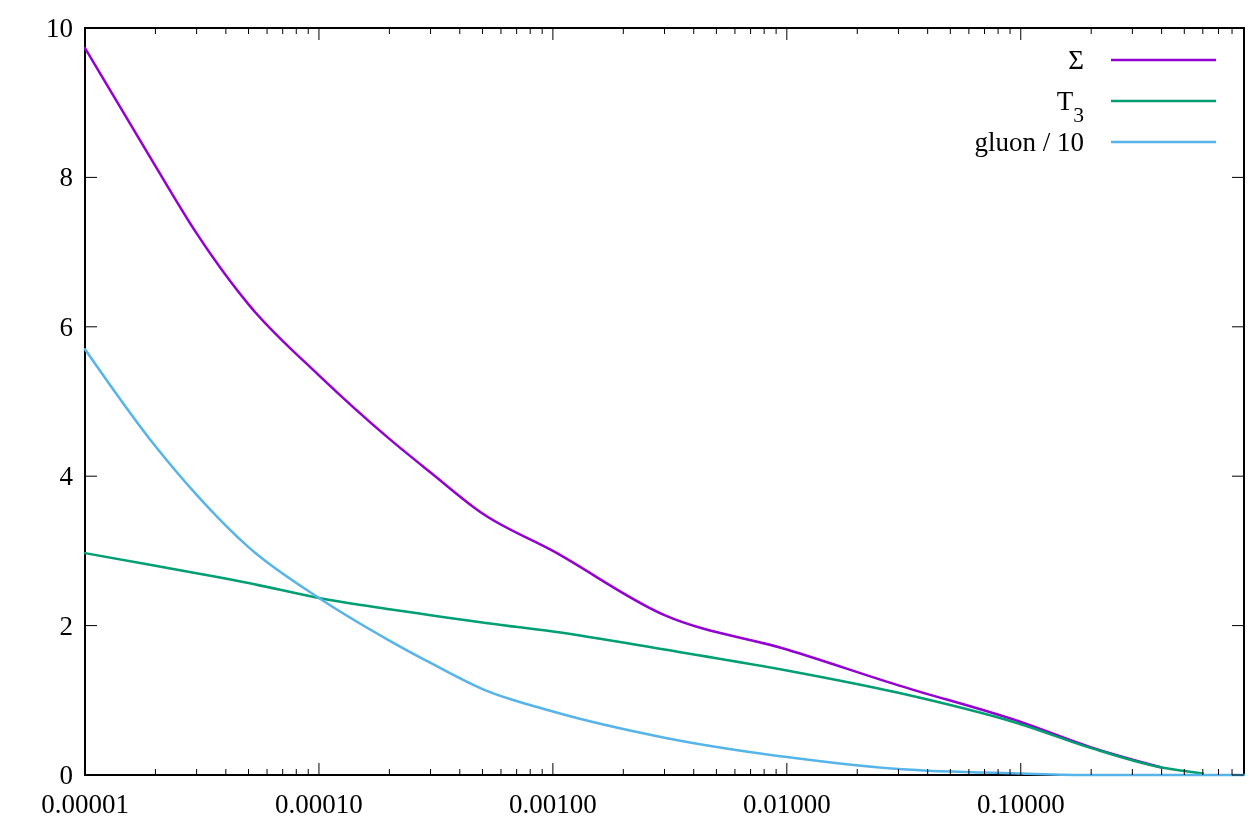  What do you see at coordinates (1076, 60) in the screenshot?
I see `legend-label: Σ` at bounding box center [1076, 60].